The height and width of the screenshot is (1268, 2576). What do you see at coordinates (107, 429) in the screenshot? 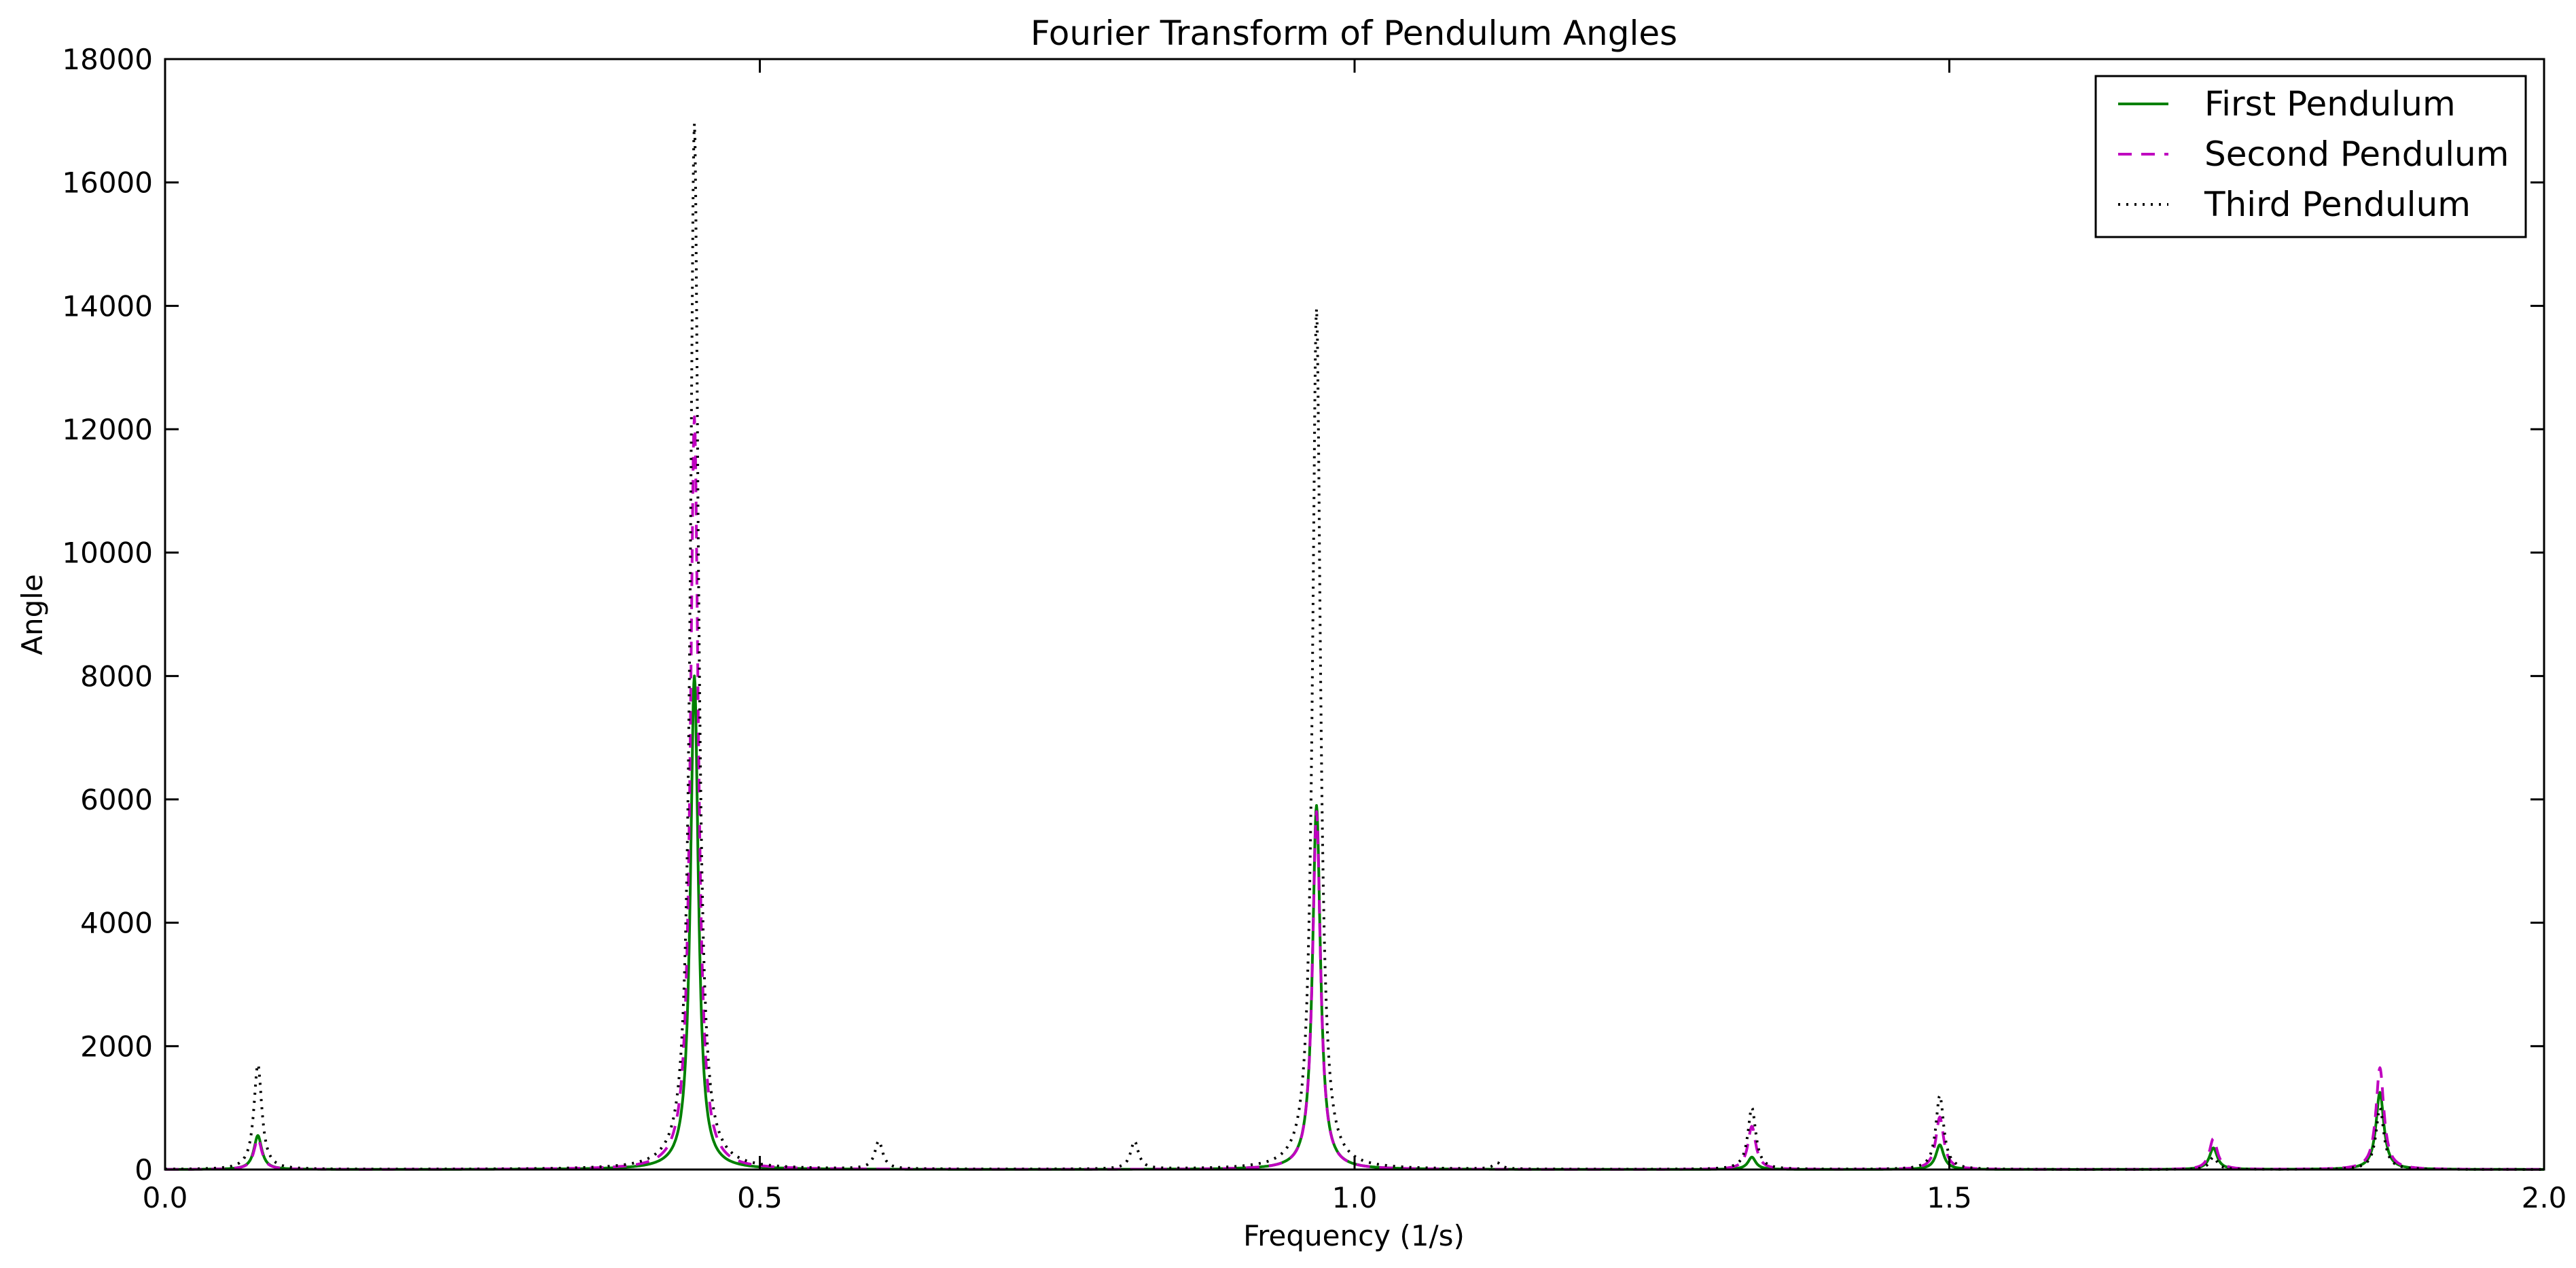
I see `y-tick-label: 12000` at bounding box center [107, 429].